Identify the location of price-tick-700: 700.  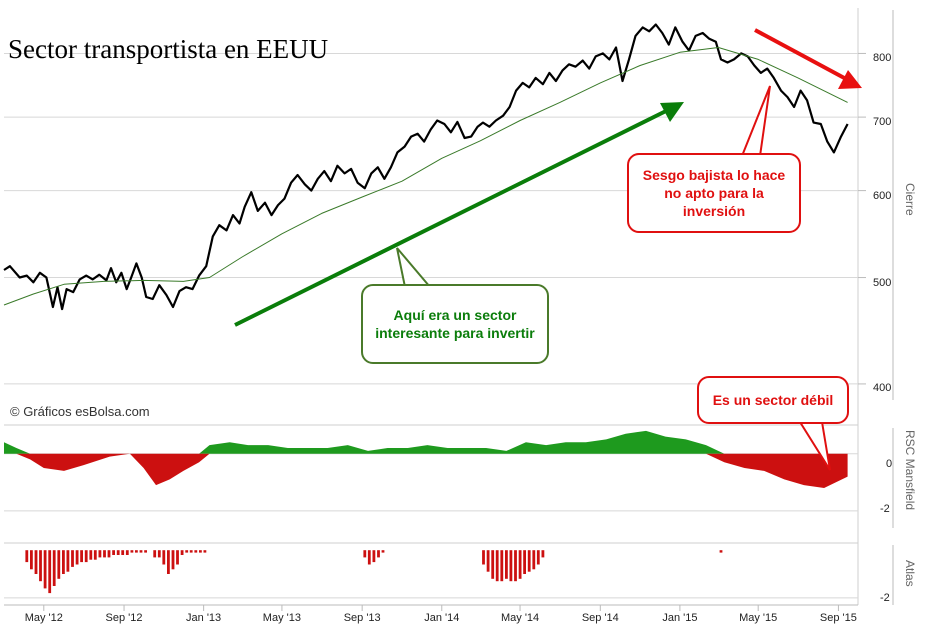
(882, 122).